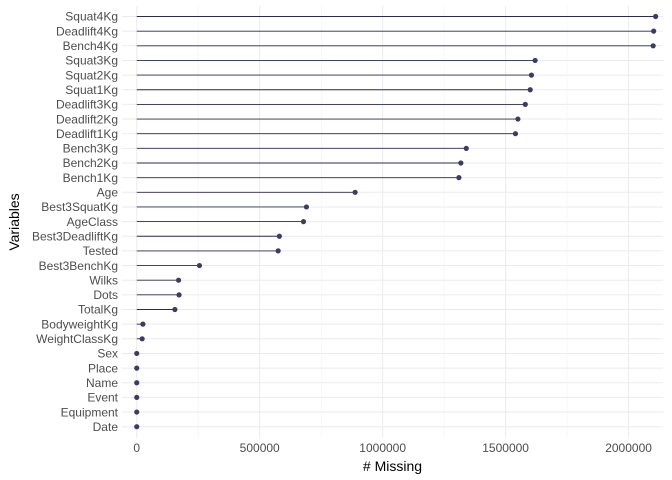  What do you see at coordinates (78, 266) in the screenshot?
I see `y-tick-label: Best3BenchKg` at bounding box center [78, 266].